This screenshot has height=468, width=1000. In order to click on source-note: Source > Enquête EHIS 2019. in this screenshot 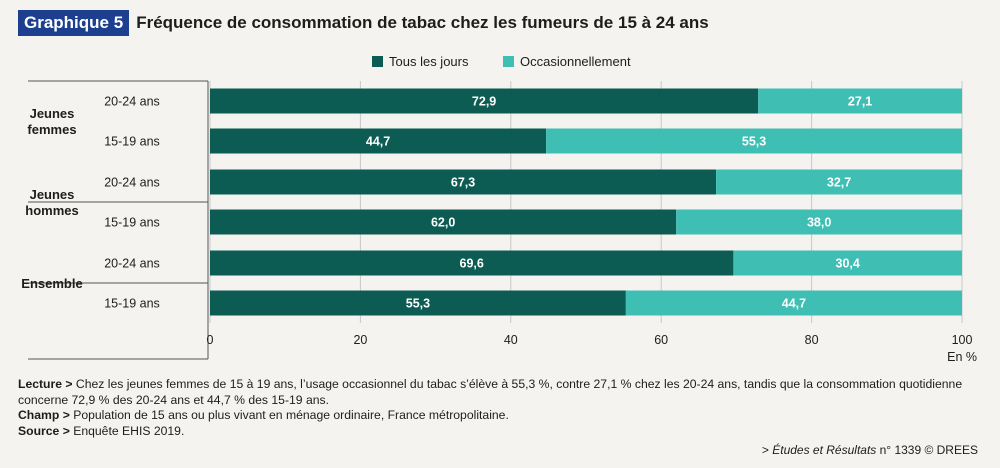, I will do `click(101, 430)`.